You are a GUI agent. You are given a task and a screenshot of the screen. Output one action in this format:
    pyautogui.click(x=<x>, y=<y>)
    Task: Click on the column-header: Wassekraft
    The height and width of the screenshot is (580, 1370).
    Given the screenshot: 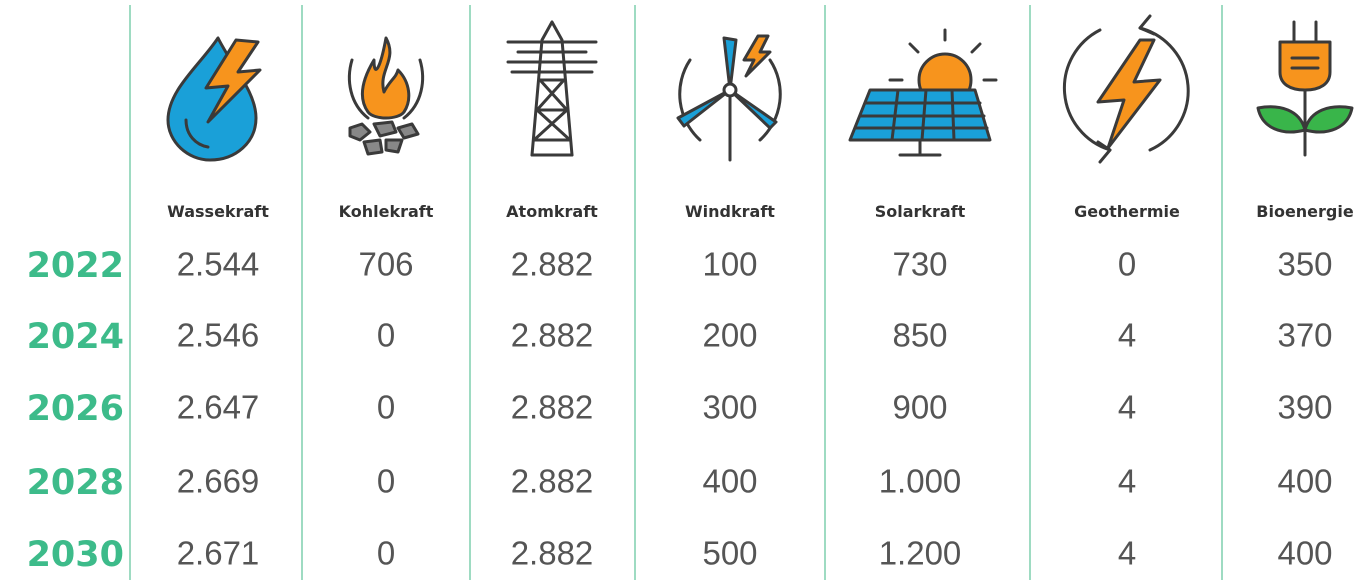 What is the action you would take?
    pyautogui.click(x=218, y=211)
    